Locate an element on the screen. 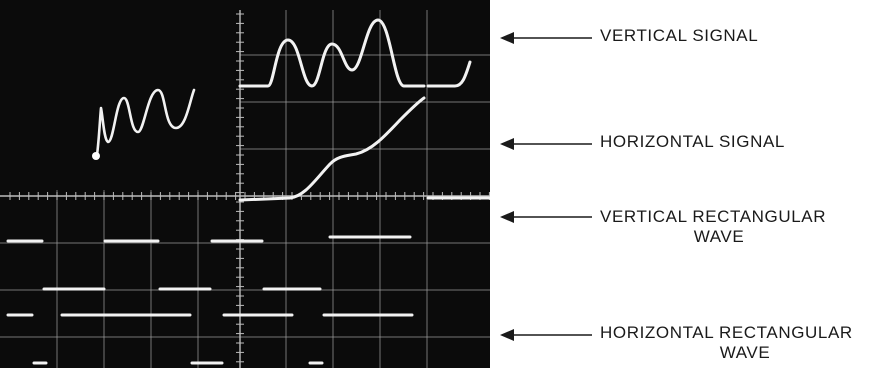  vertical-signal-trace is located at coordinates (355, 53).